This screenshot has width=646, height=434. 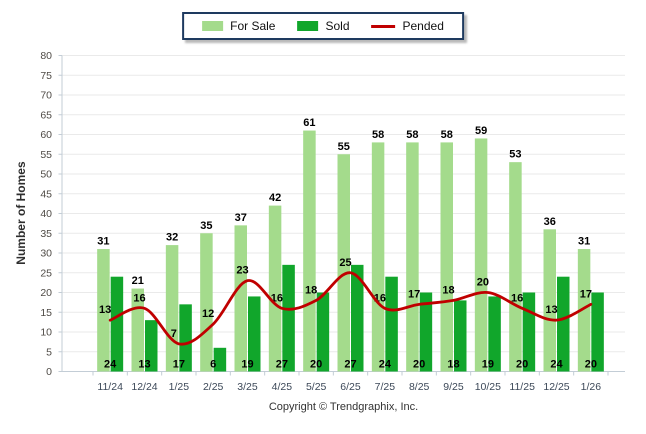 What do you see at coordinates (419, 387) in the screenshot?
I see `x-tick-label: 8/25` at bounding box center [419, 387].